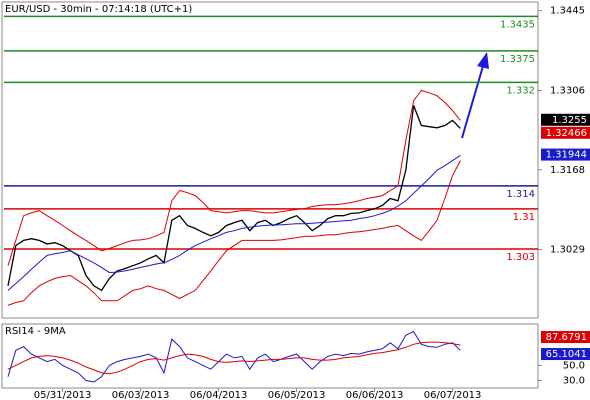 This screenshot has height=400, width=590. Describe the element at coordinates (520, 194) in the screenshot. I see `level-label: 1.314` at that location.